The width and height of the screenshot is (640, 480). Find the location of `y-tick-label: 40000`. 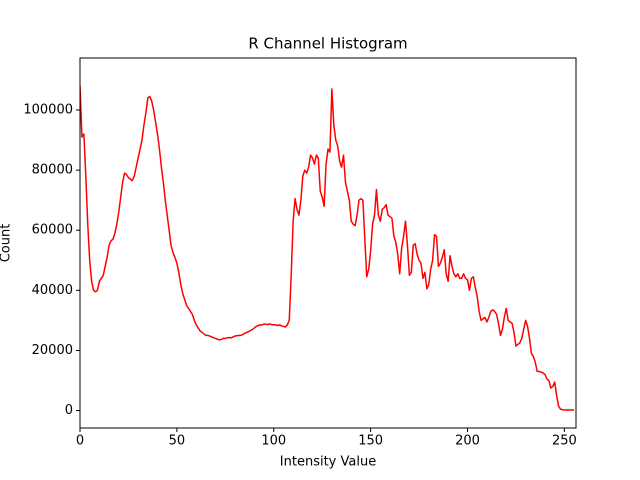

y-tick-label: 40000 is located at coordinates (52, 290).